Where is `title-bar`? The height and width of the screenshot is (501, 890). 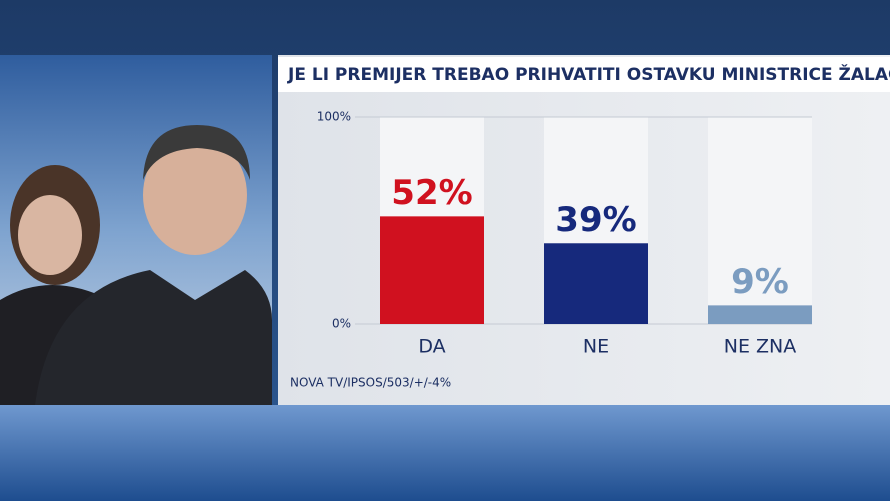
title-bar is located at coordinates (584, 74).